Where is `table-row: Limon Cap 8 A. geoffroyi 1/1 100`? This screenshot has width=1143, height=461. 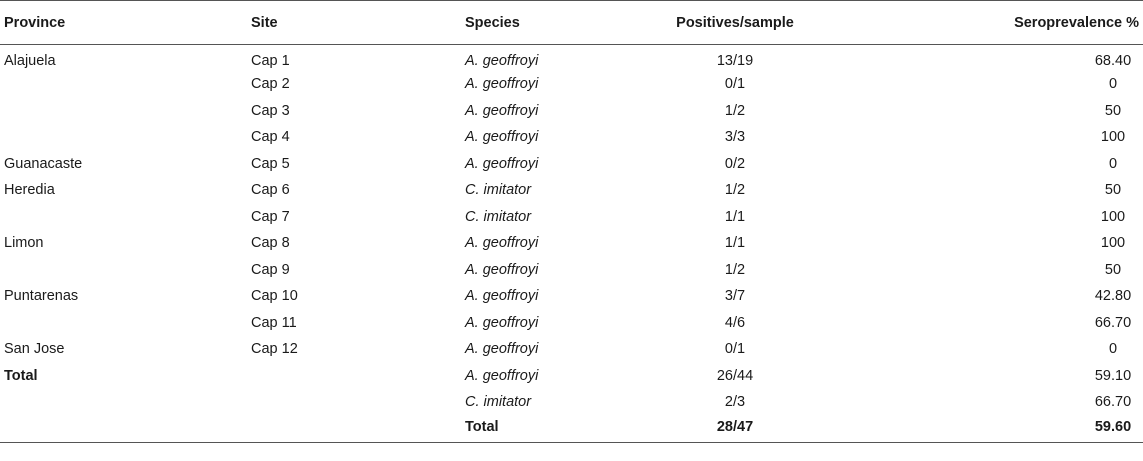
table-row: Limon Cap 8 A. geoffroyi 1/1 100 is located at coordinates (571, 243).